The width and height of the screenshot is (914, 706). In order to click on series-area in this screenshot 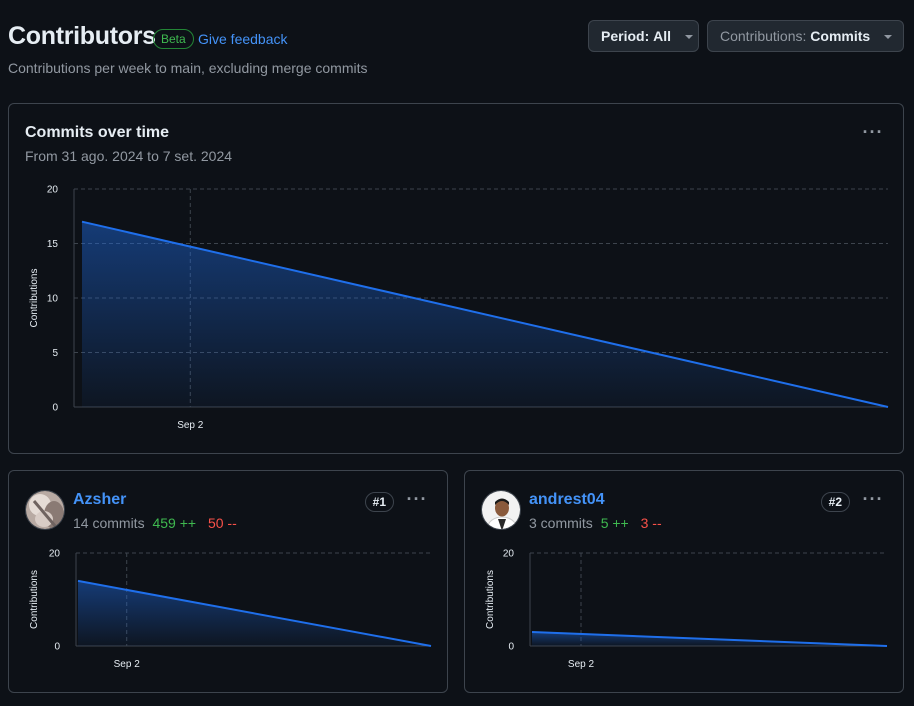, I will do `click(709, 639)`.